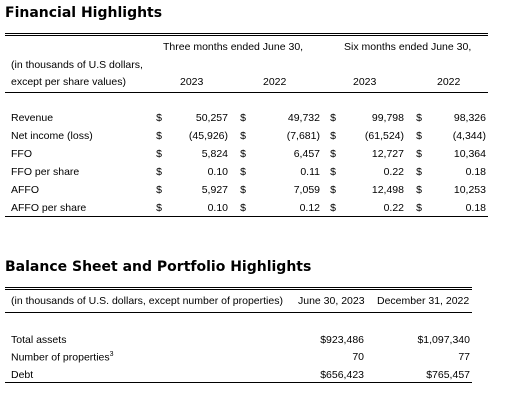 The height and width of the screenshot is (400, 508). What do you see at coordinates (303, 136) in the screenshot?
I see `table-cell-value: (7,681)` at bounding box center [303, 136].